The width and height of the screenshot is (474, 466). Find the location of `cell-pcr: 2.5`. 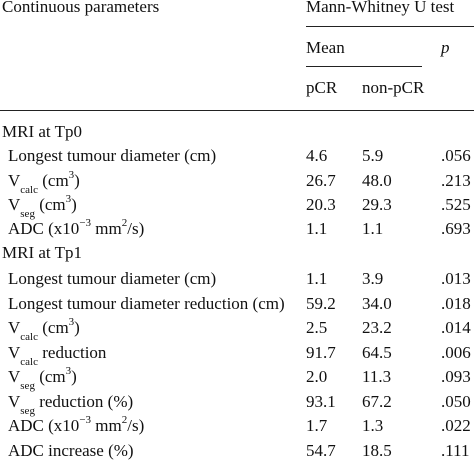

cell-pcr: 2.5 is located at coordinates (317, 327).